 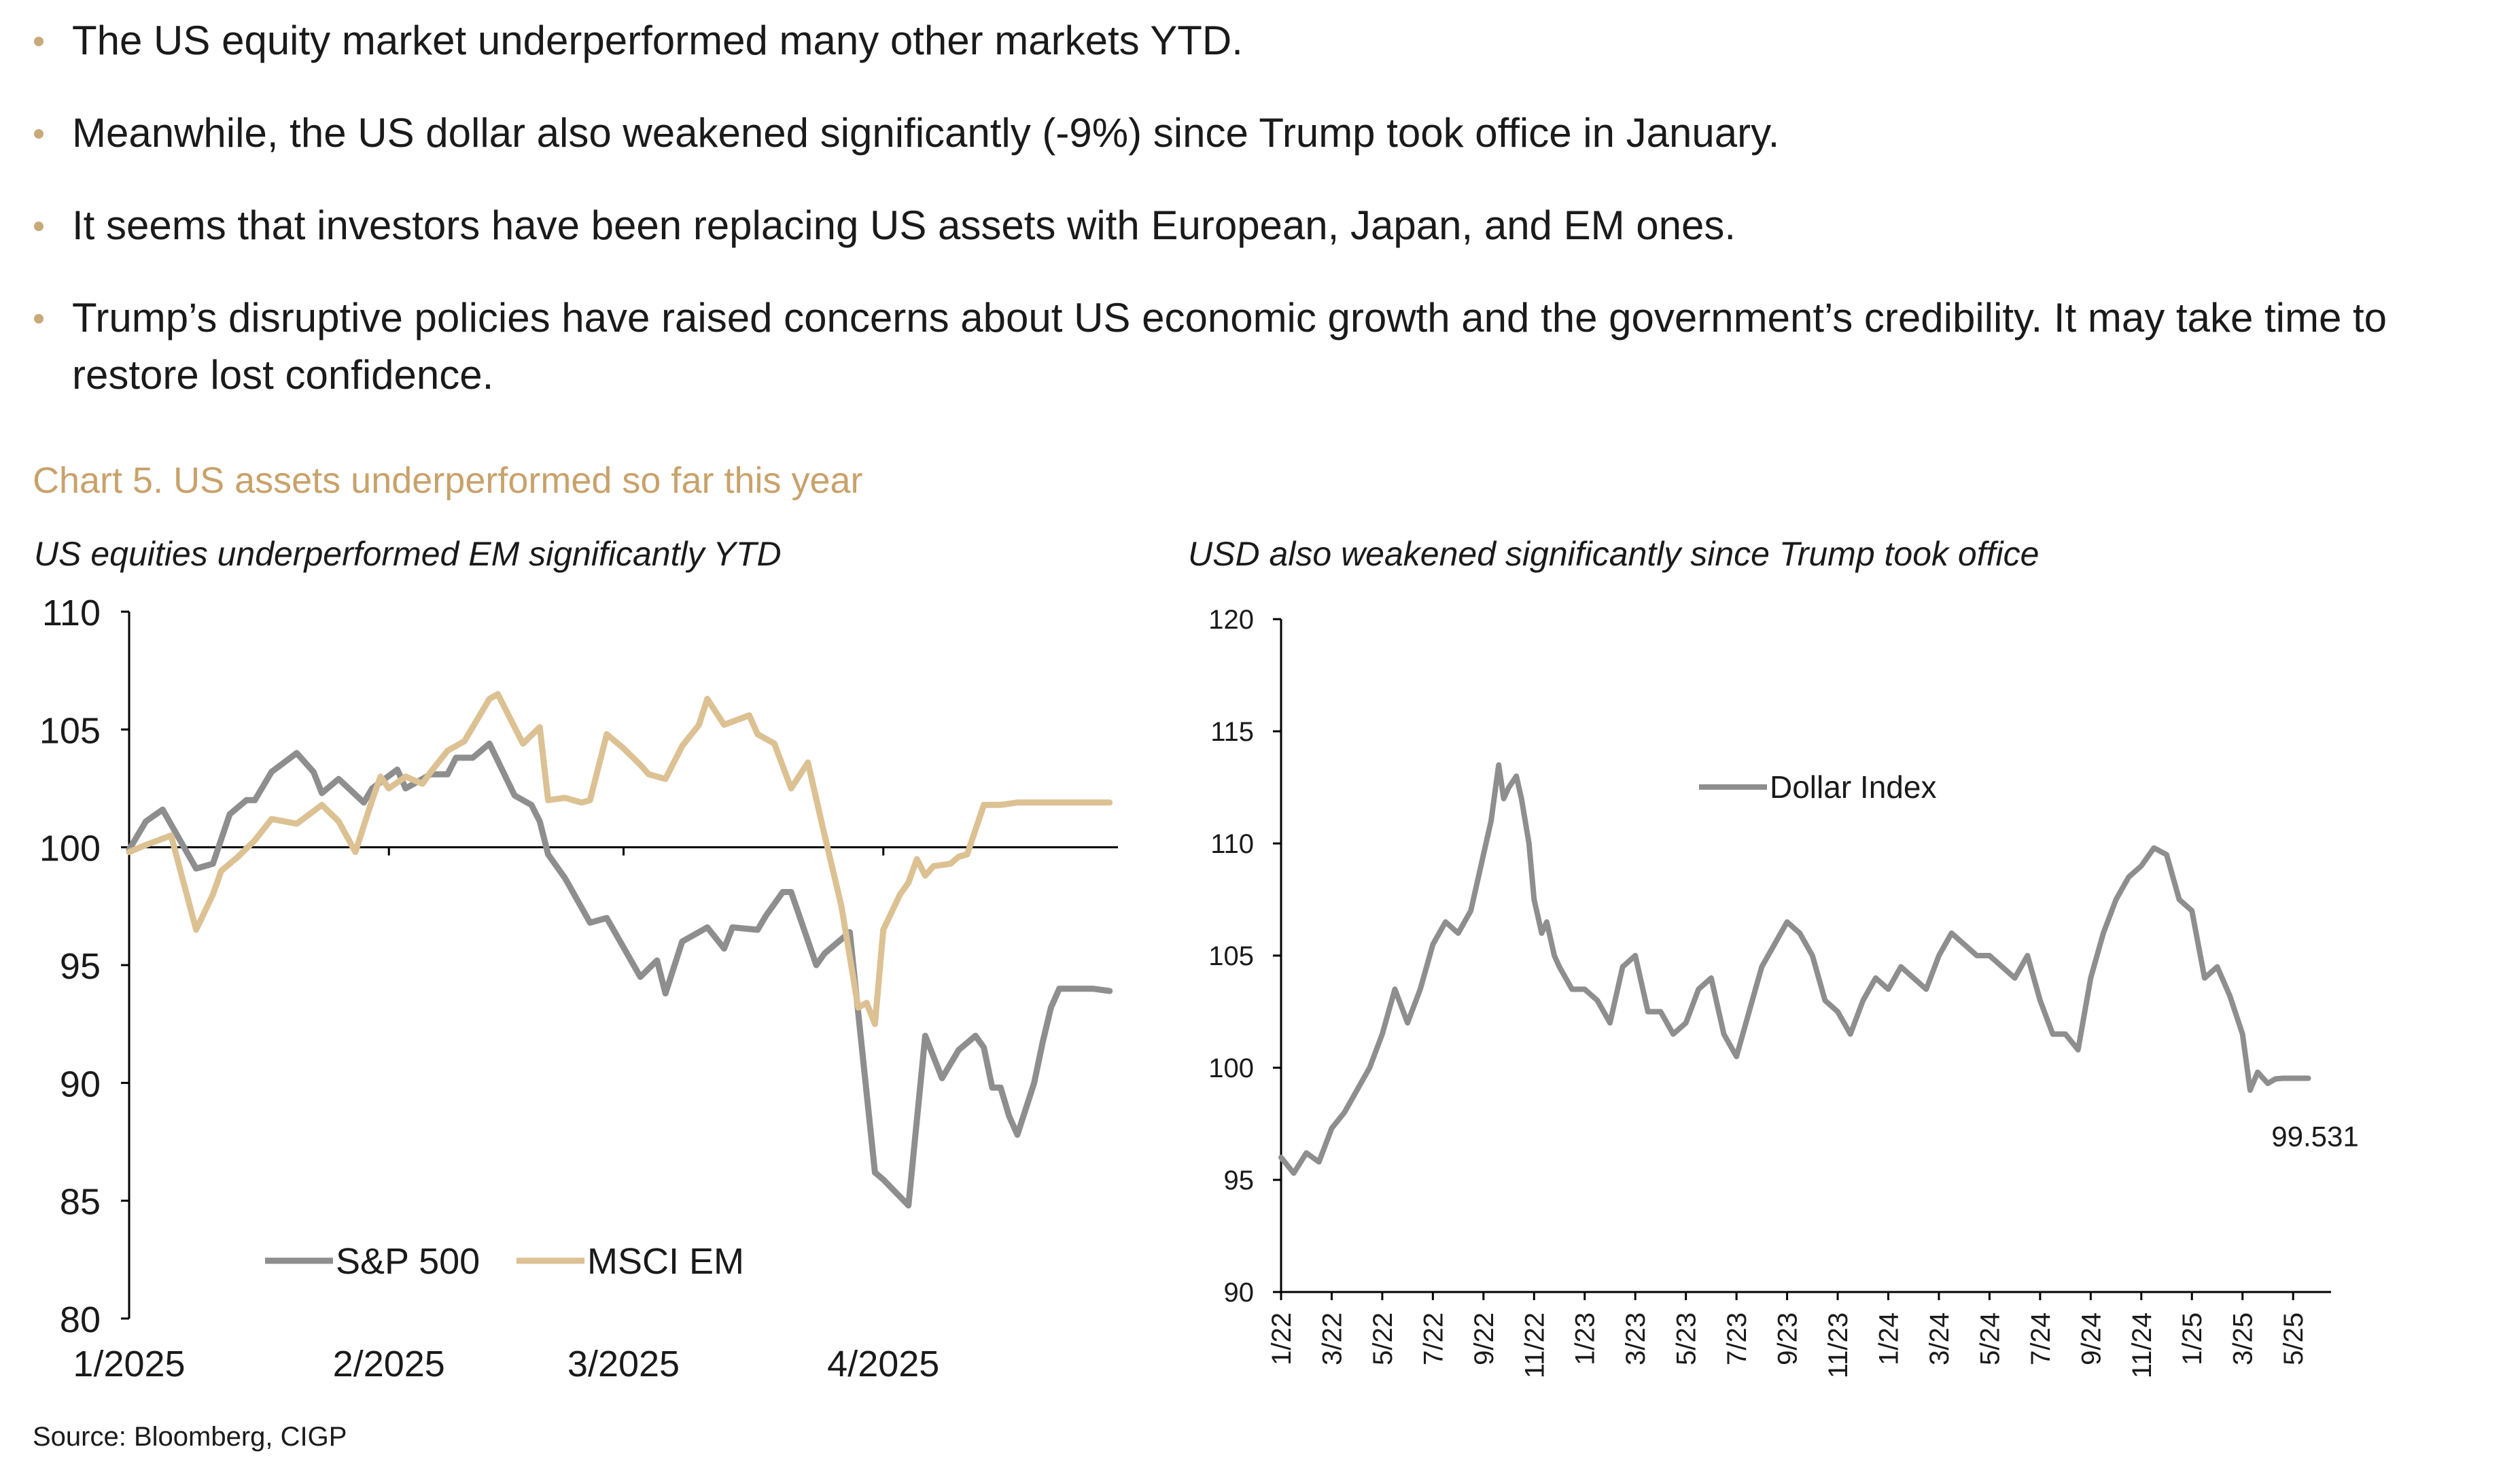 What do you see at coordinates (666, 1261) in the screenshot?
I see `legend-label: MSCI EM` at bounding box center [666, 1261].